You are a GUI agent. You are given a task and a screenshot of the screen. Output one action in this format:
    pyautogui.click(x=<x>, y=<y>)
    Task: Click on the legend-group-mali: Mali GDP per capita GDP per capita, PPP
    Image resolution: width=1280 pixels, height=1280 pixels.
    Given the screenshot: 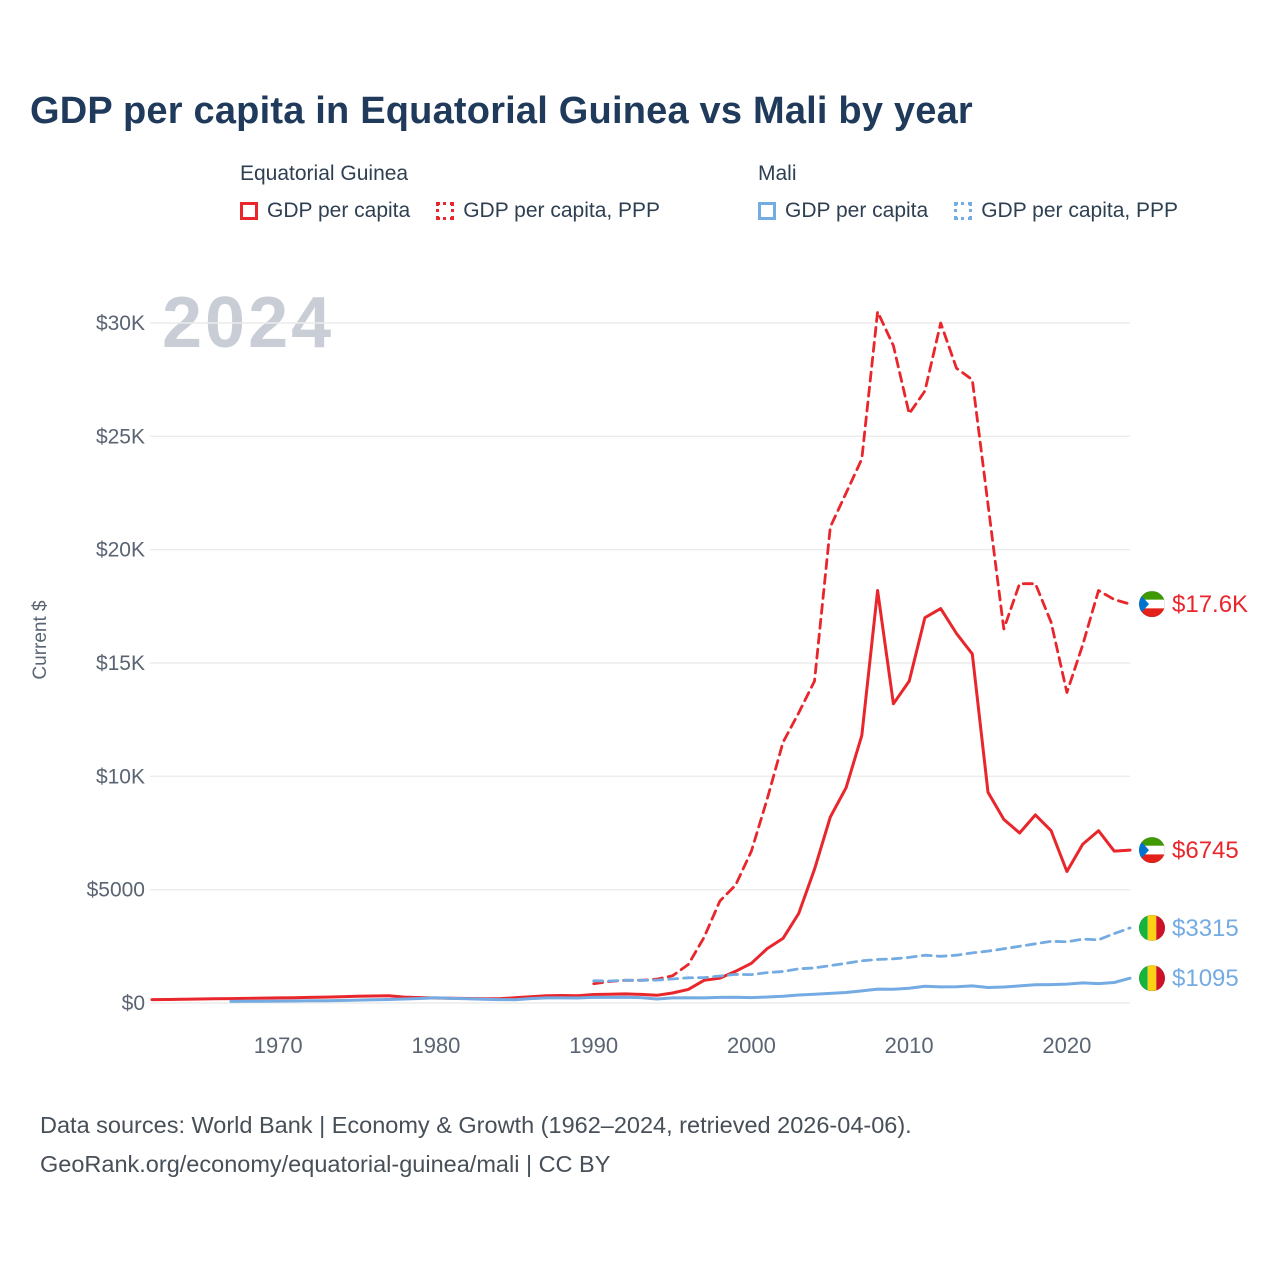 What is the action you would take?
    pyautogui.click(x=968, y=192)
    